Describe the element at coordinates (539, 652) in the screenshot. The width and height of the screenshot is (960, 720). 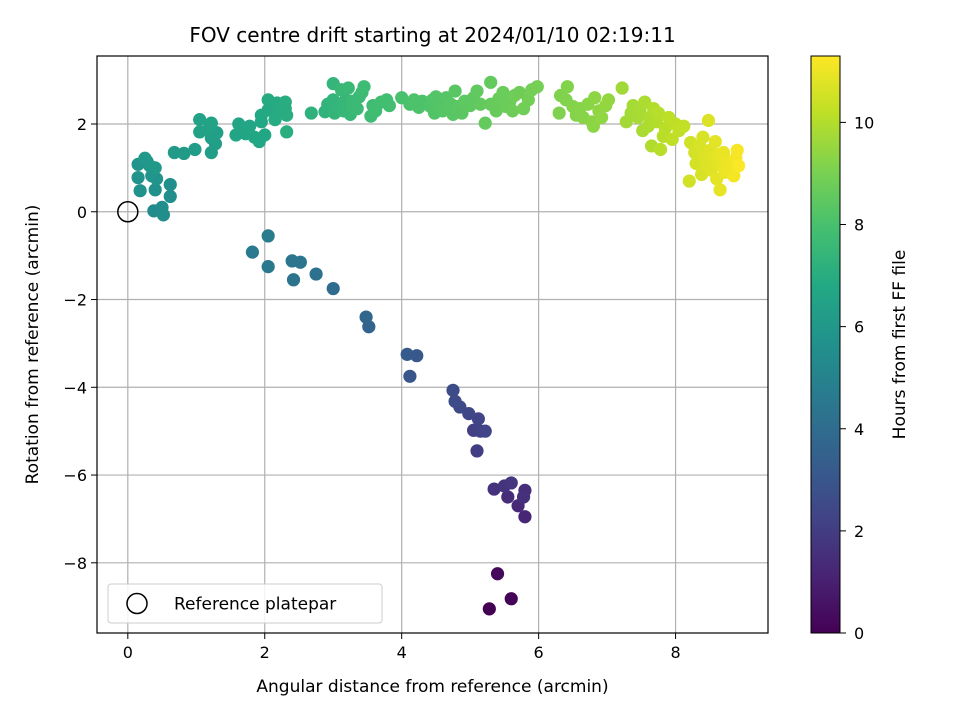
I see `x-tick-label: 6` at that location.